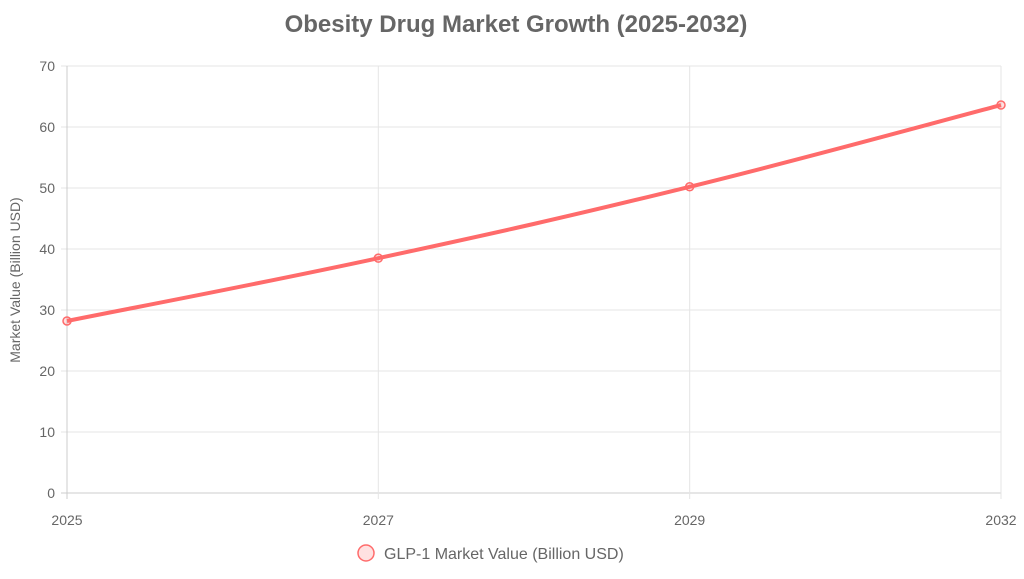  Describe the element at coordinates (47, 188) in the screenshot. I see `y-tick-label: 50` at that location.